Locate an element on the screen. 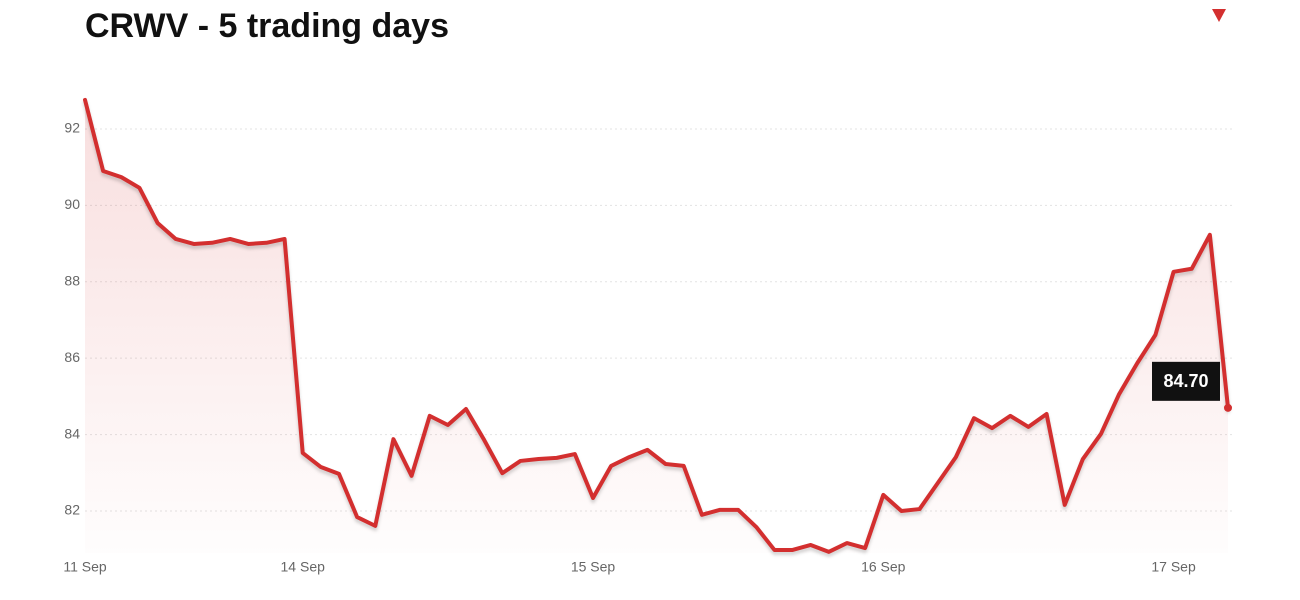 Image resolution: width=1300 pixels, height=600 pixels. trend-indicator is located at coordinates (1219, 15).